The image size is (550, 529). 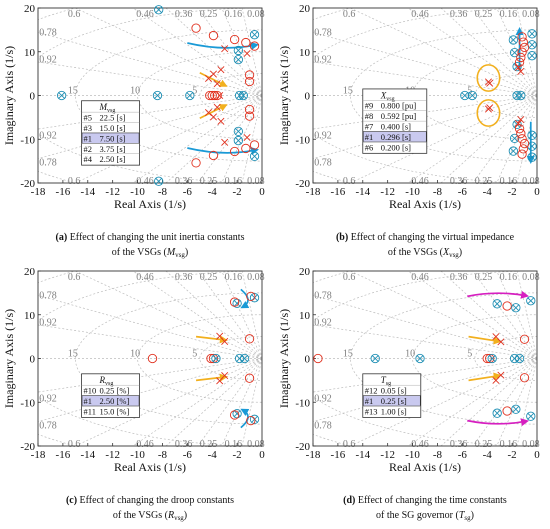 What do you see at coordinates (88, 159) in the screenshot?
I see `legend-row-id: #4` at bounding box center [88, 159].